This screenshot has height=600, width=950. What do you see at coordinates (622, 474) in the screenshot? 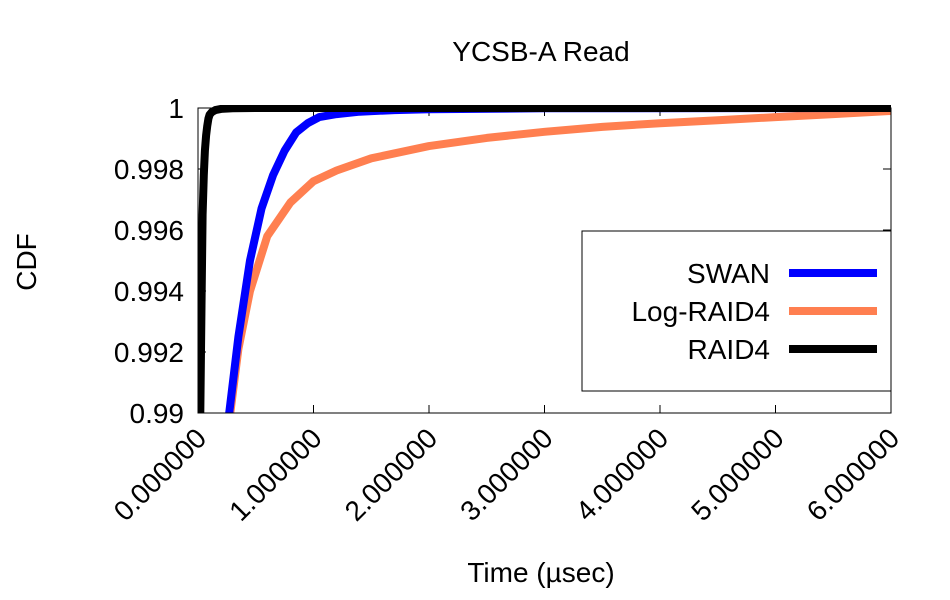
I see `x-tick-label: 4.000000` at bounding box center [622, 474].